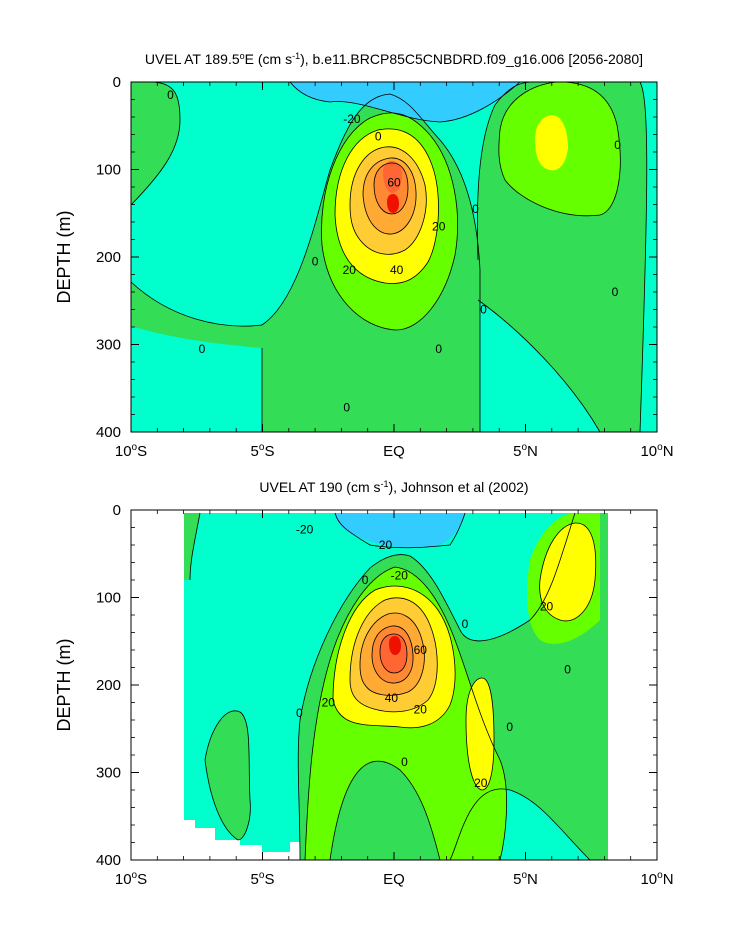  I want to click on band-minus30-obs, so click(400, 530).